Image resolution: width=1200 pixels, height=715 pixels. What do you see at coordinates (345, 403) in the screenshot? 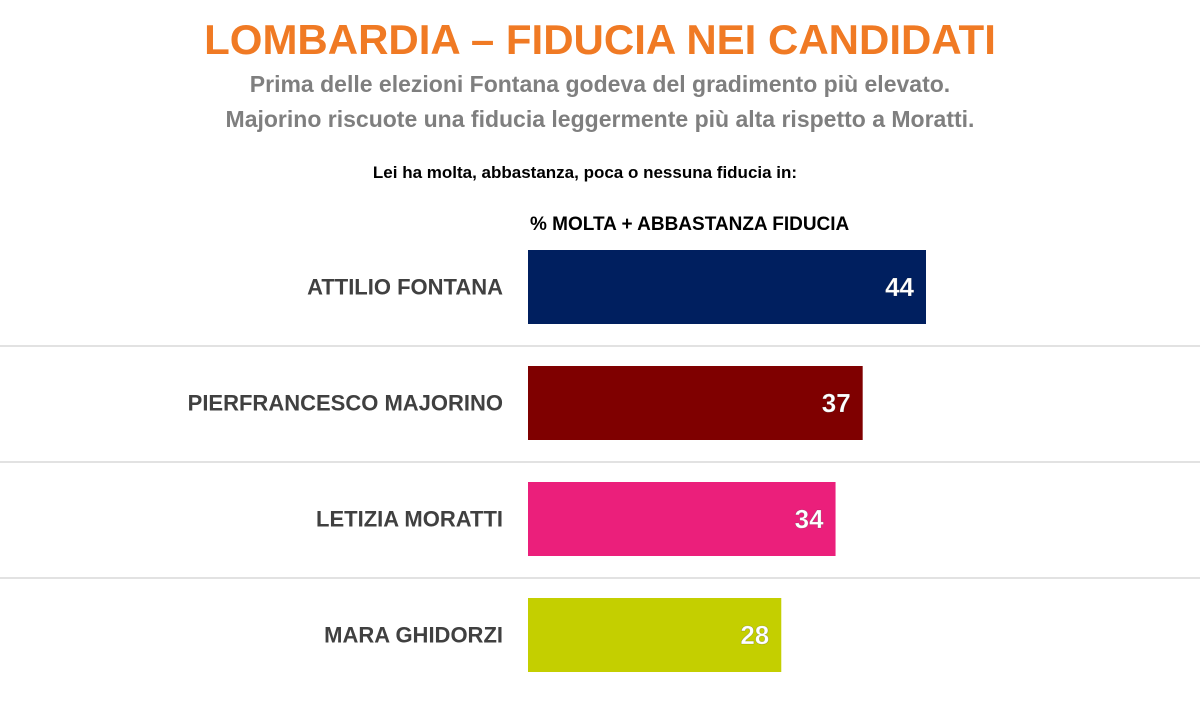
I see `category-label: PIERFRANCESCO MAJORINO` at bounding box center [345, 403].